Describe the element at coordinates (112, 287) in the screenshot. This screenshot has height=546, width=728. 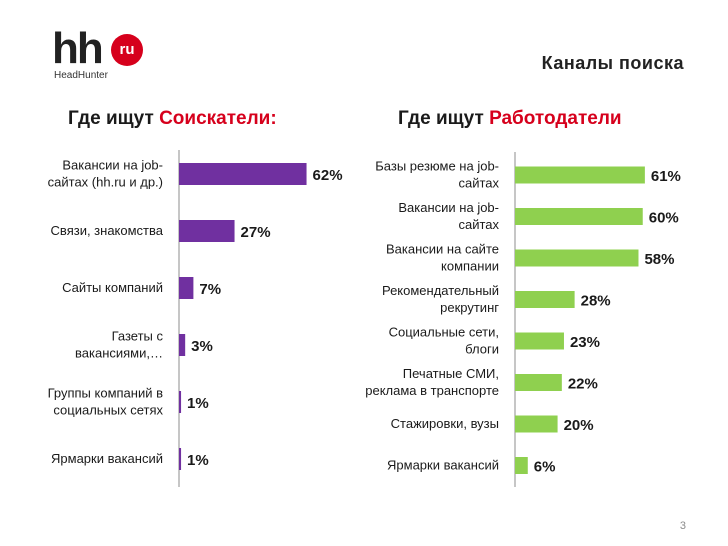
I see `seekers-category-label: Сайты компаний` at that location.